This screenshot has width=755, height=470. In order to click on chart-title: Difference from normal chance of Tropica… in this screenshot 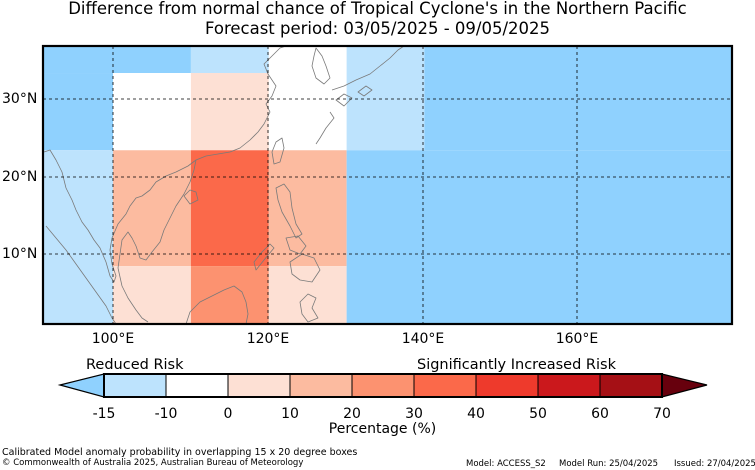, I will do `click(377, 9)`.